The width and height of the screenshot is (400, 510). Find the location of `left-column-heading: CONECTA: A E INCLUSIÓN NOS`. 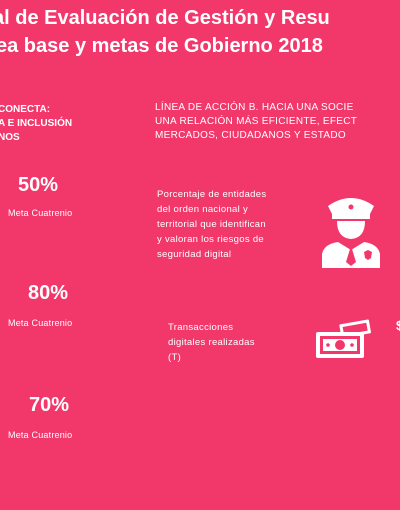

left-column-heading: CONECTA: A E INCLUSIÓN NOS is located at coordinates (64, 124).